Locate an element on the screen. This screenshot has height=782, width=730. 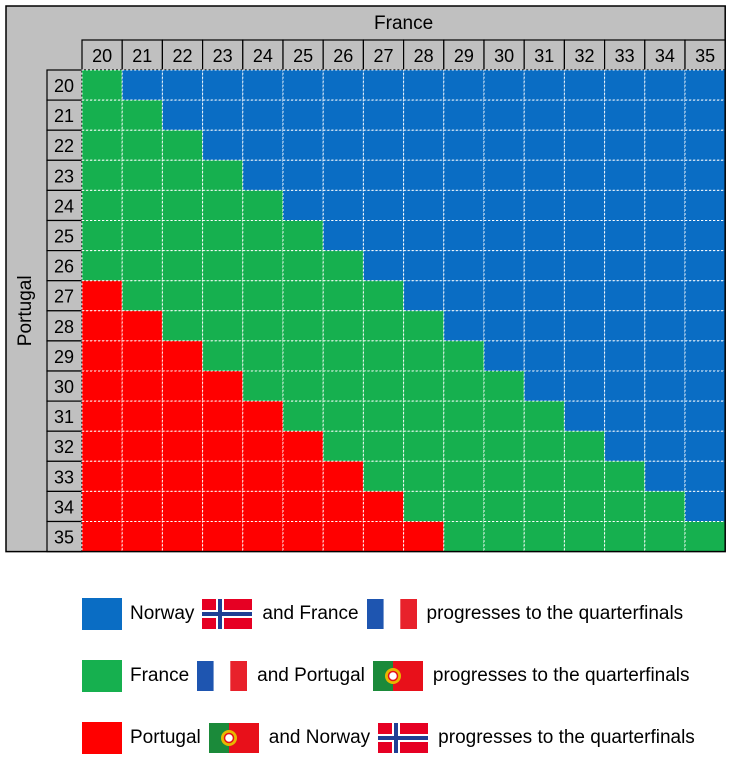
legend-text: and Norway is located at coordinates (319, 737).